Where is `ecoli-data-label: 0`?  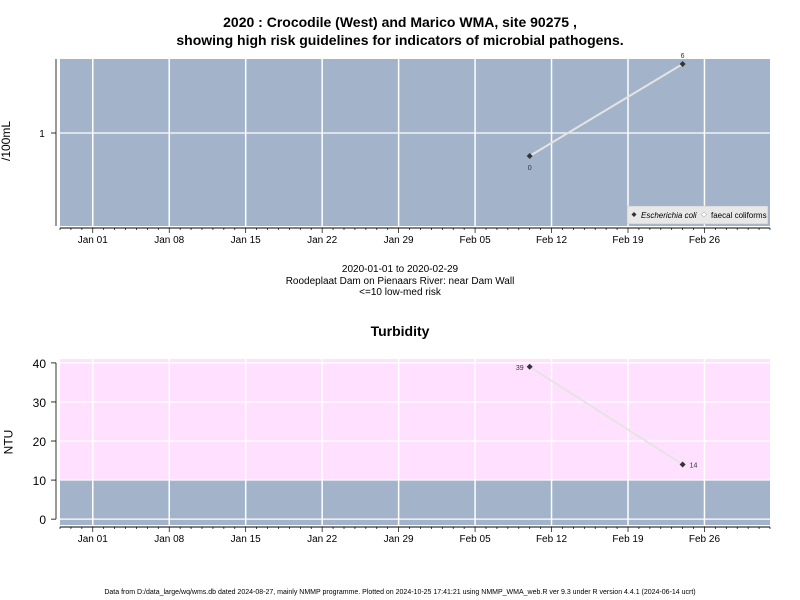
ecoli-data-label: 0 is located at coordinates (530, 168).